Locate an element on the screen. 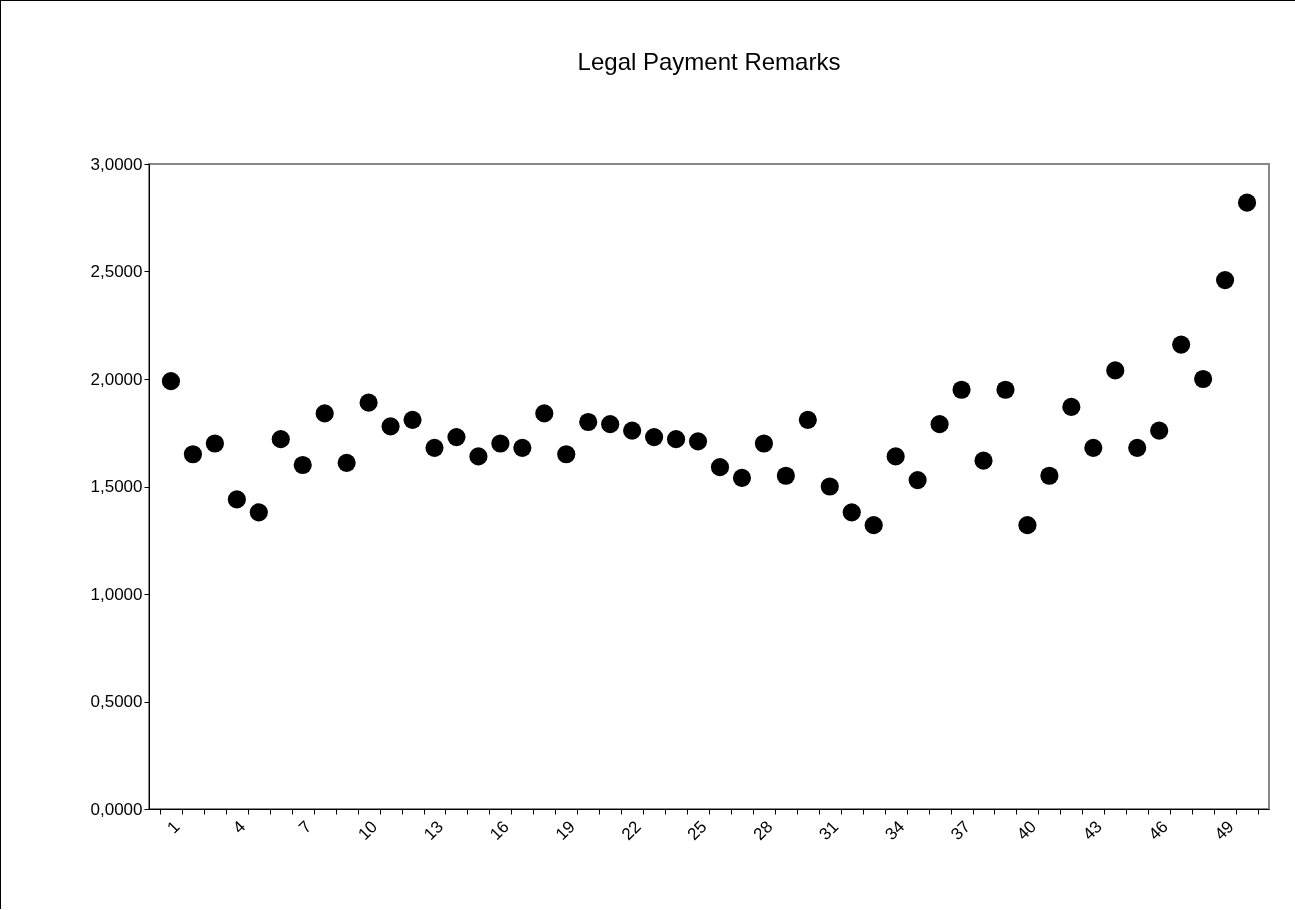  y-tick-label: 0,5000 is located at coordinates (116, 701).